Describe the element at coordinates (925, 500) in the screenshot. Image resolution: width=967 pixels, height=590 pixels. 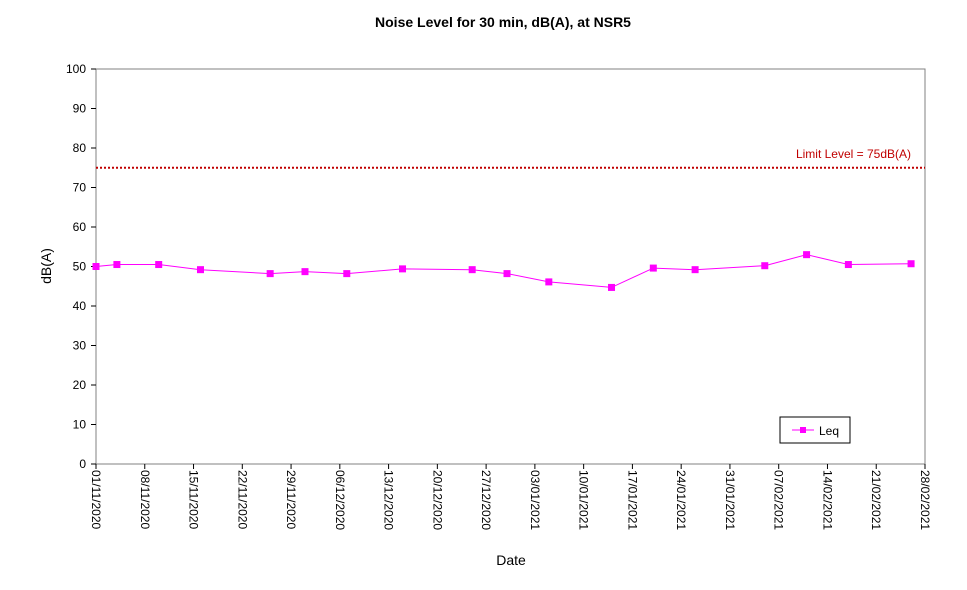
I see `x-tick-label: 28/02/2021` at that location.